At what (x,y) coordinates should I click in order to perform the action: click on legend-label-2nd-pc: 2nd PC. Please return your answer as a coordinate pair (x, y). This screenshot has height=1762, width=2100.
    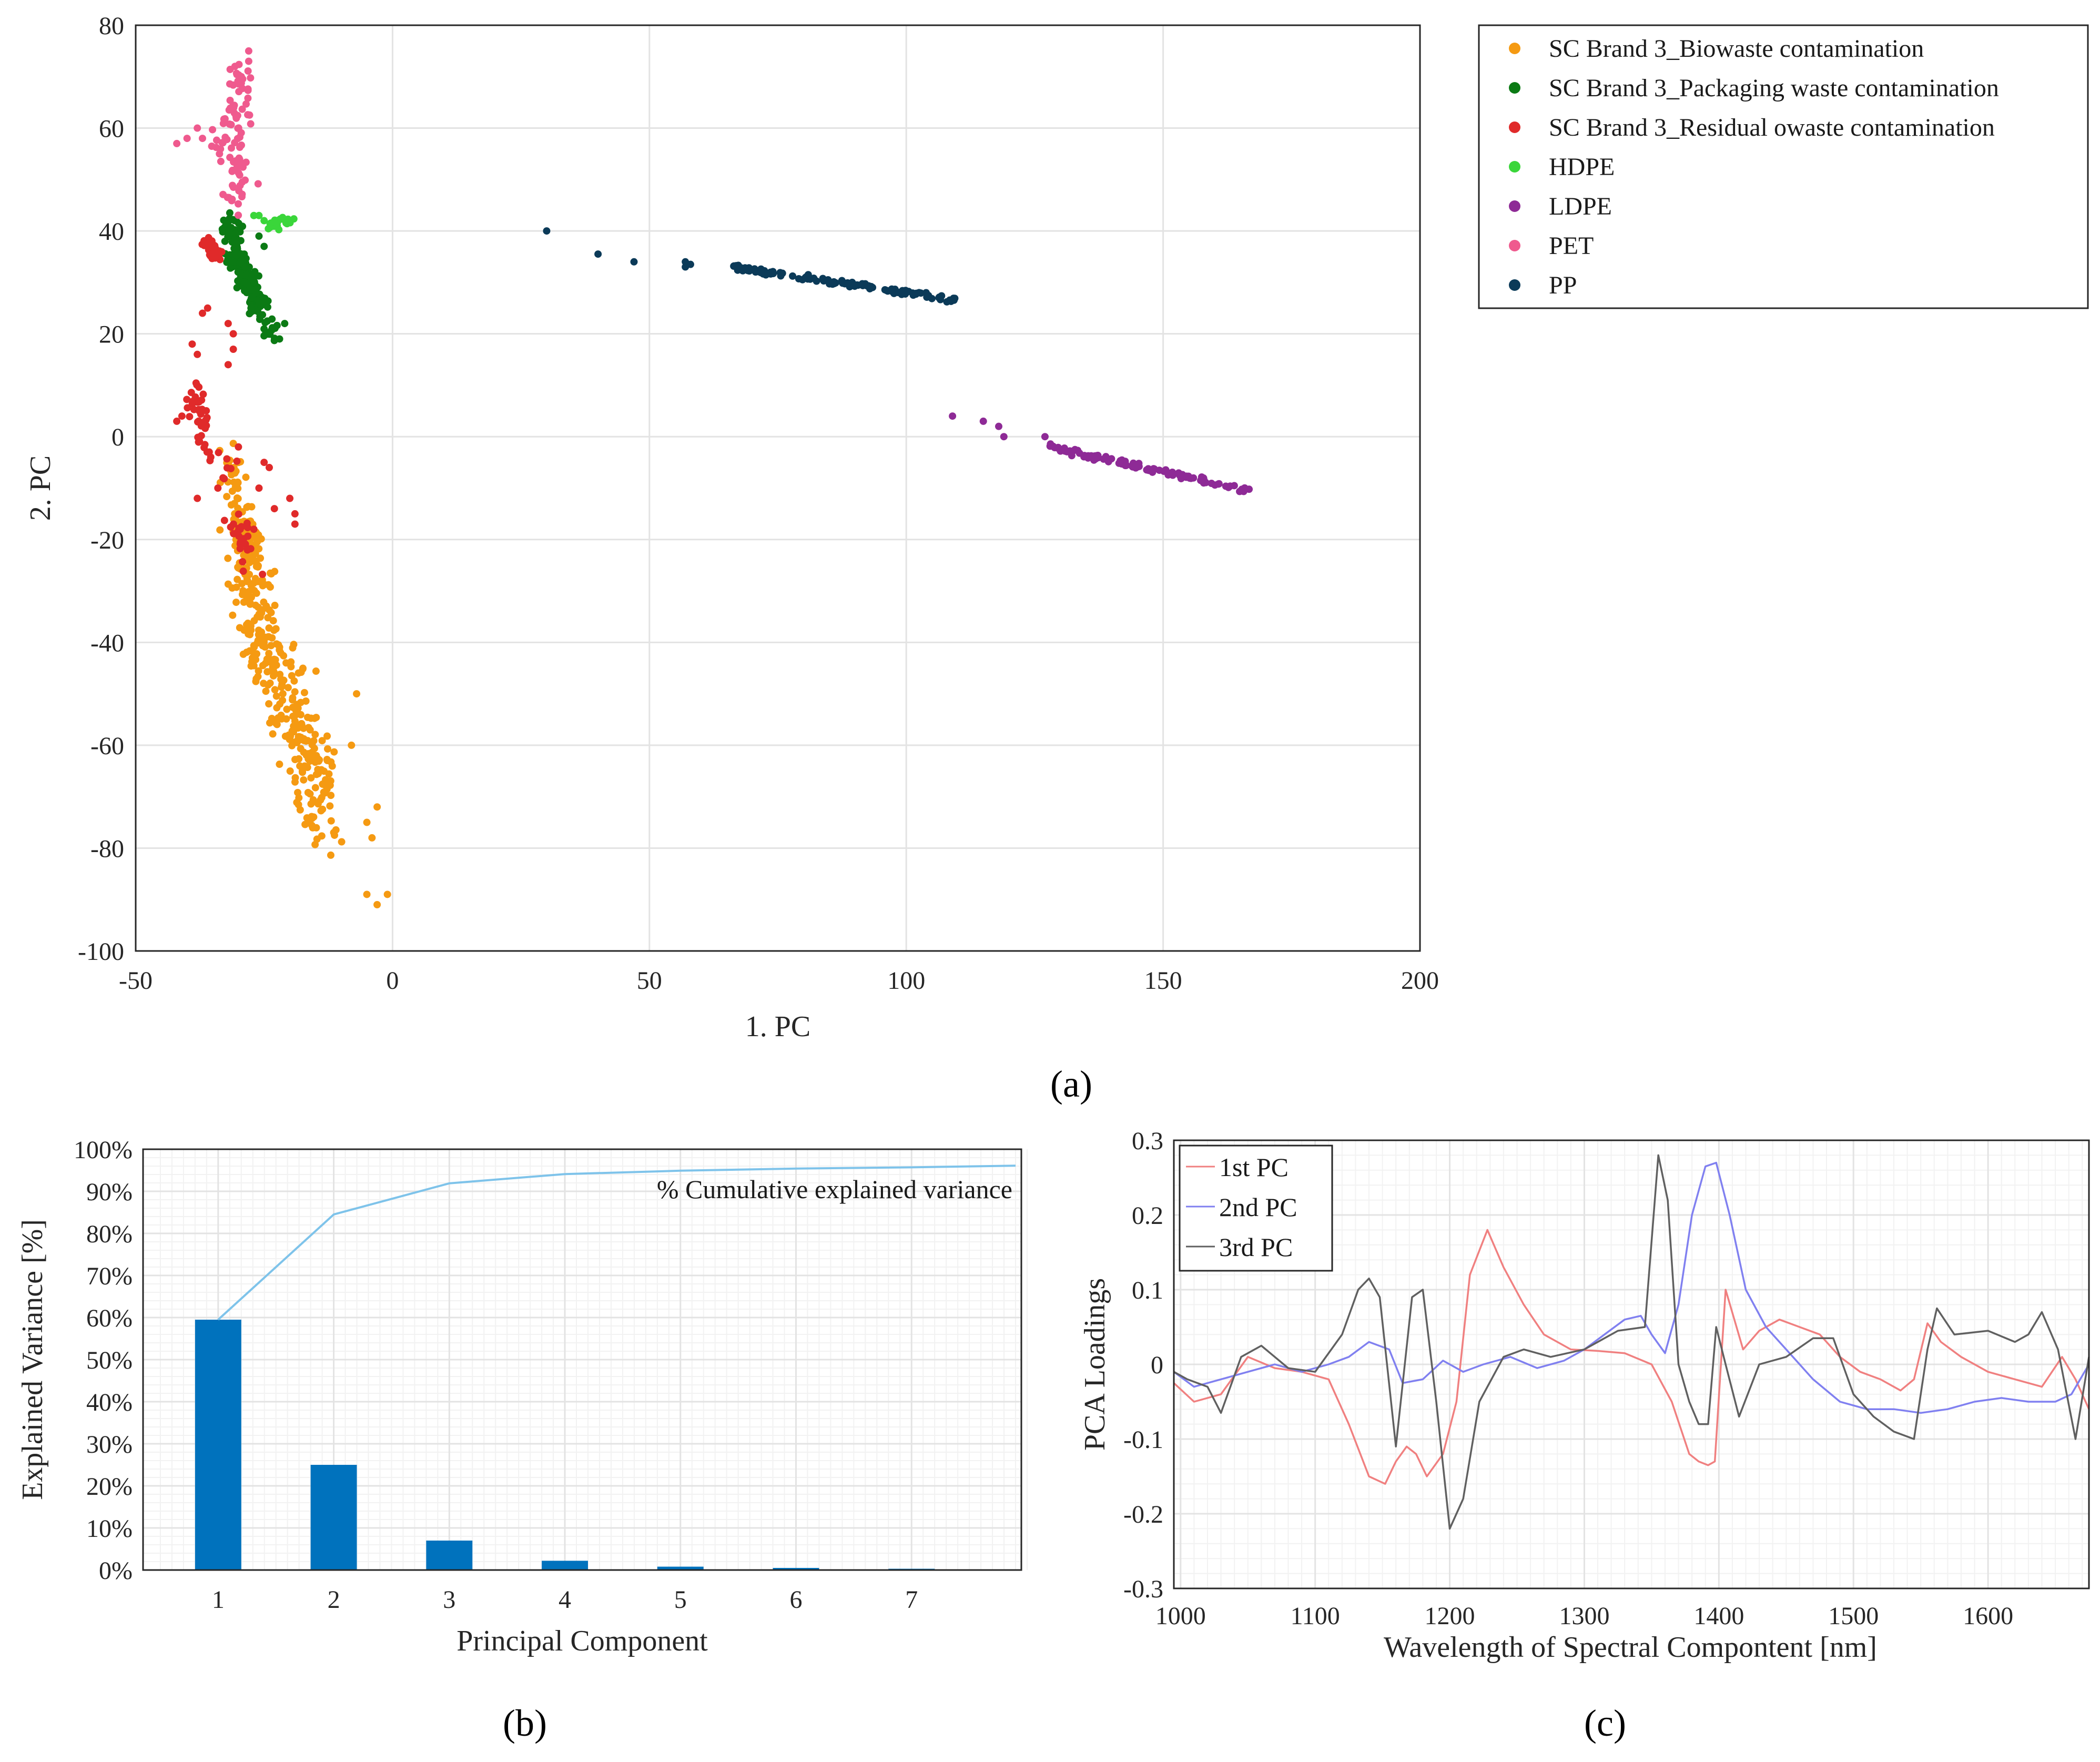
    Looking at the image, I should click on (1258, 1207).